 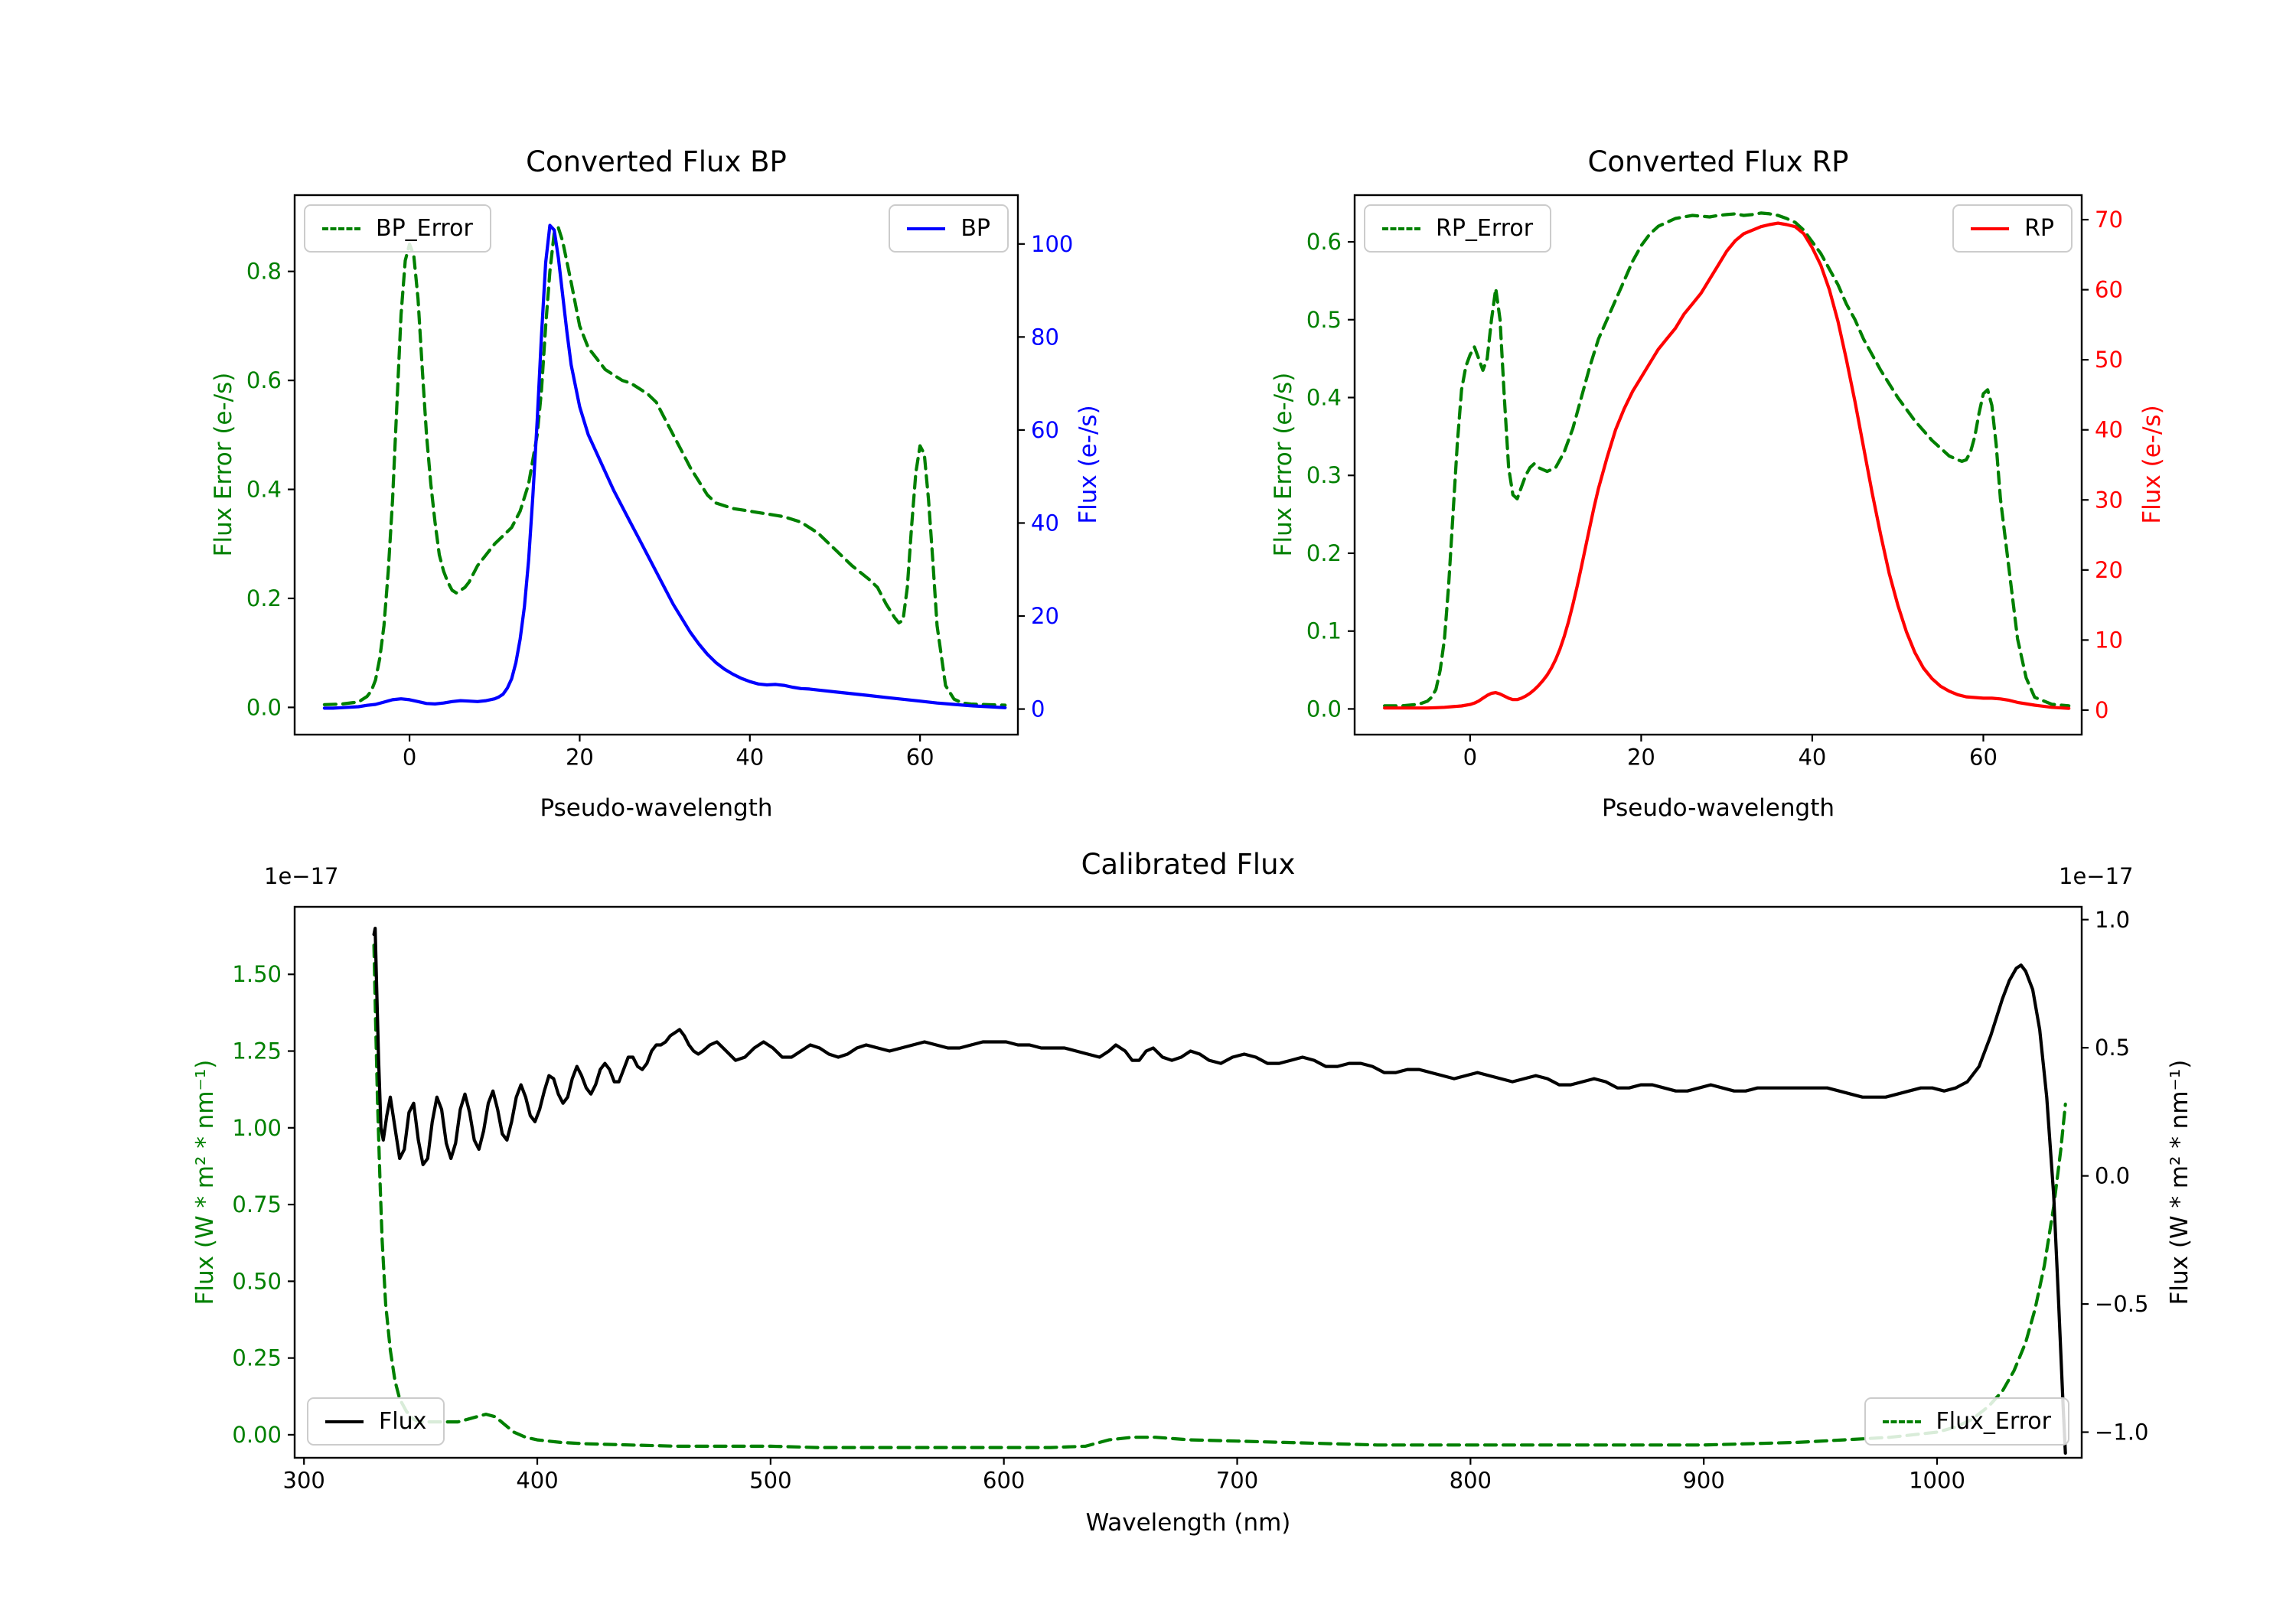 I want to click on tick-label: 10, so click(x=2109, y=640).